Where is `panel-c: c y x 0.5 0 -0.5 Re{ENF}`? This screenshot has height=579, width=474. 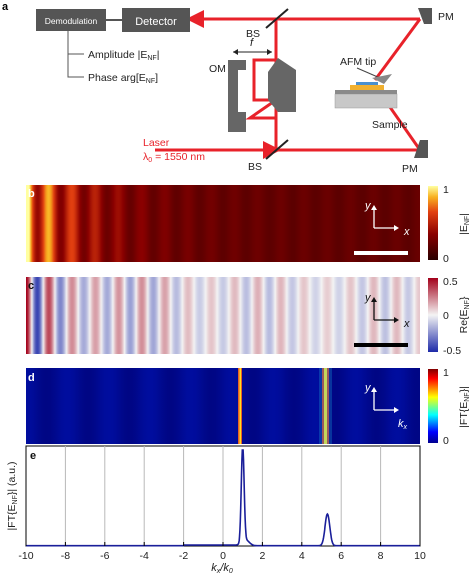 panel-c: c y x 0.5 0 -0.5 Re{ENF} is located at coordinates (248, 316).